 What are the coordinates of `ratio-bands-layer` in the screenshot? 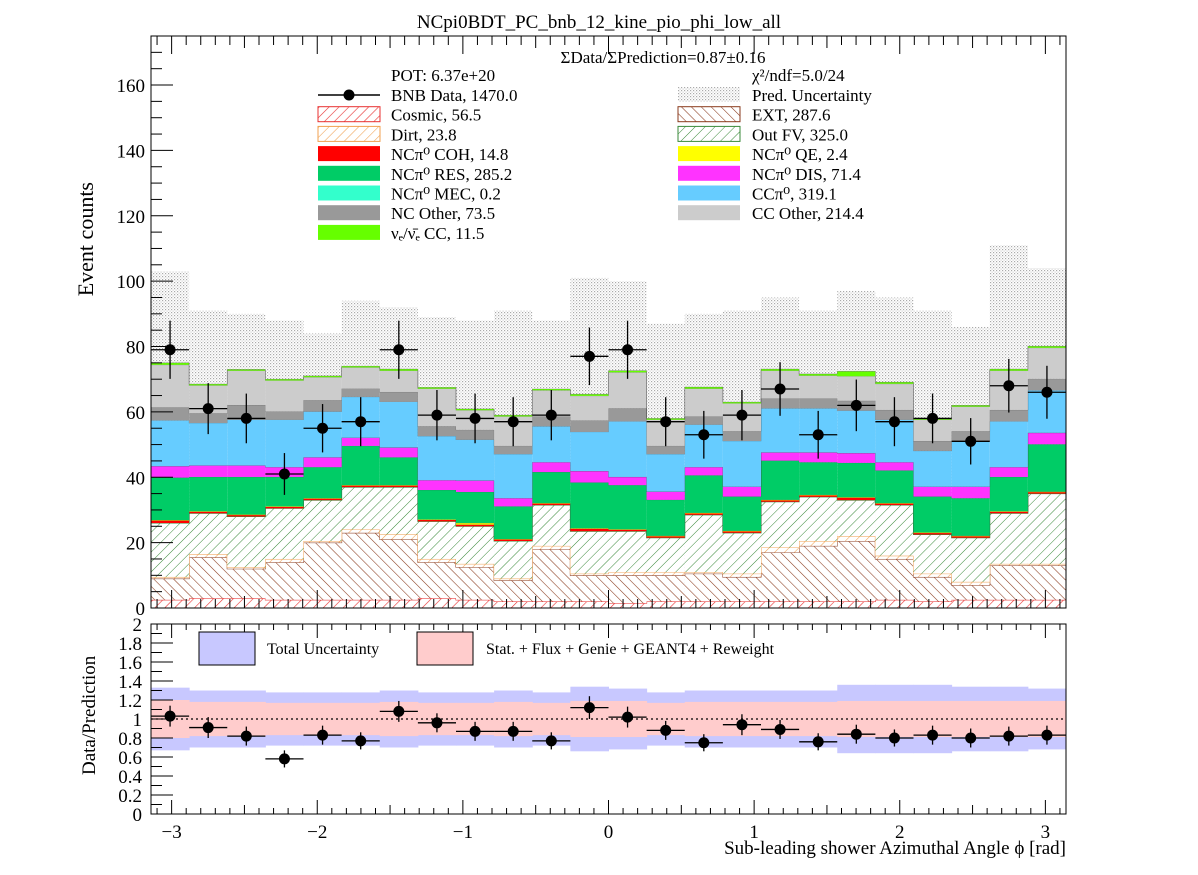 It's located at (609, 719).